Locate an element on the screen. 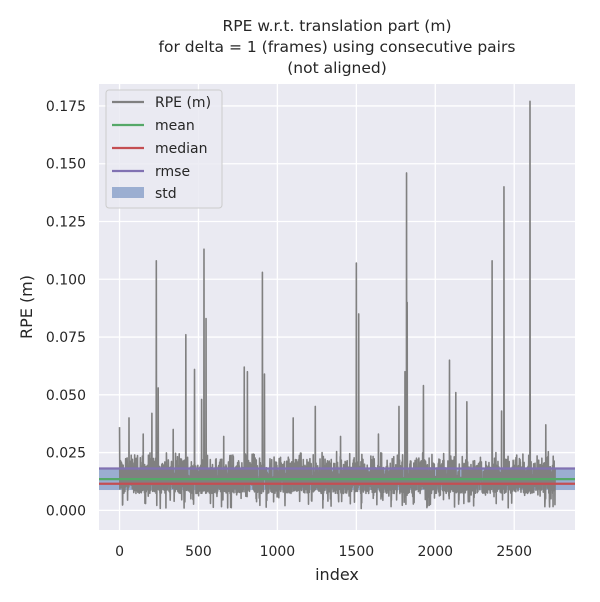 The height and width of the screenshot is (602, 600). y-axis-label: RPE (m) is located at coordinates (26, 307).